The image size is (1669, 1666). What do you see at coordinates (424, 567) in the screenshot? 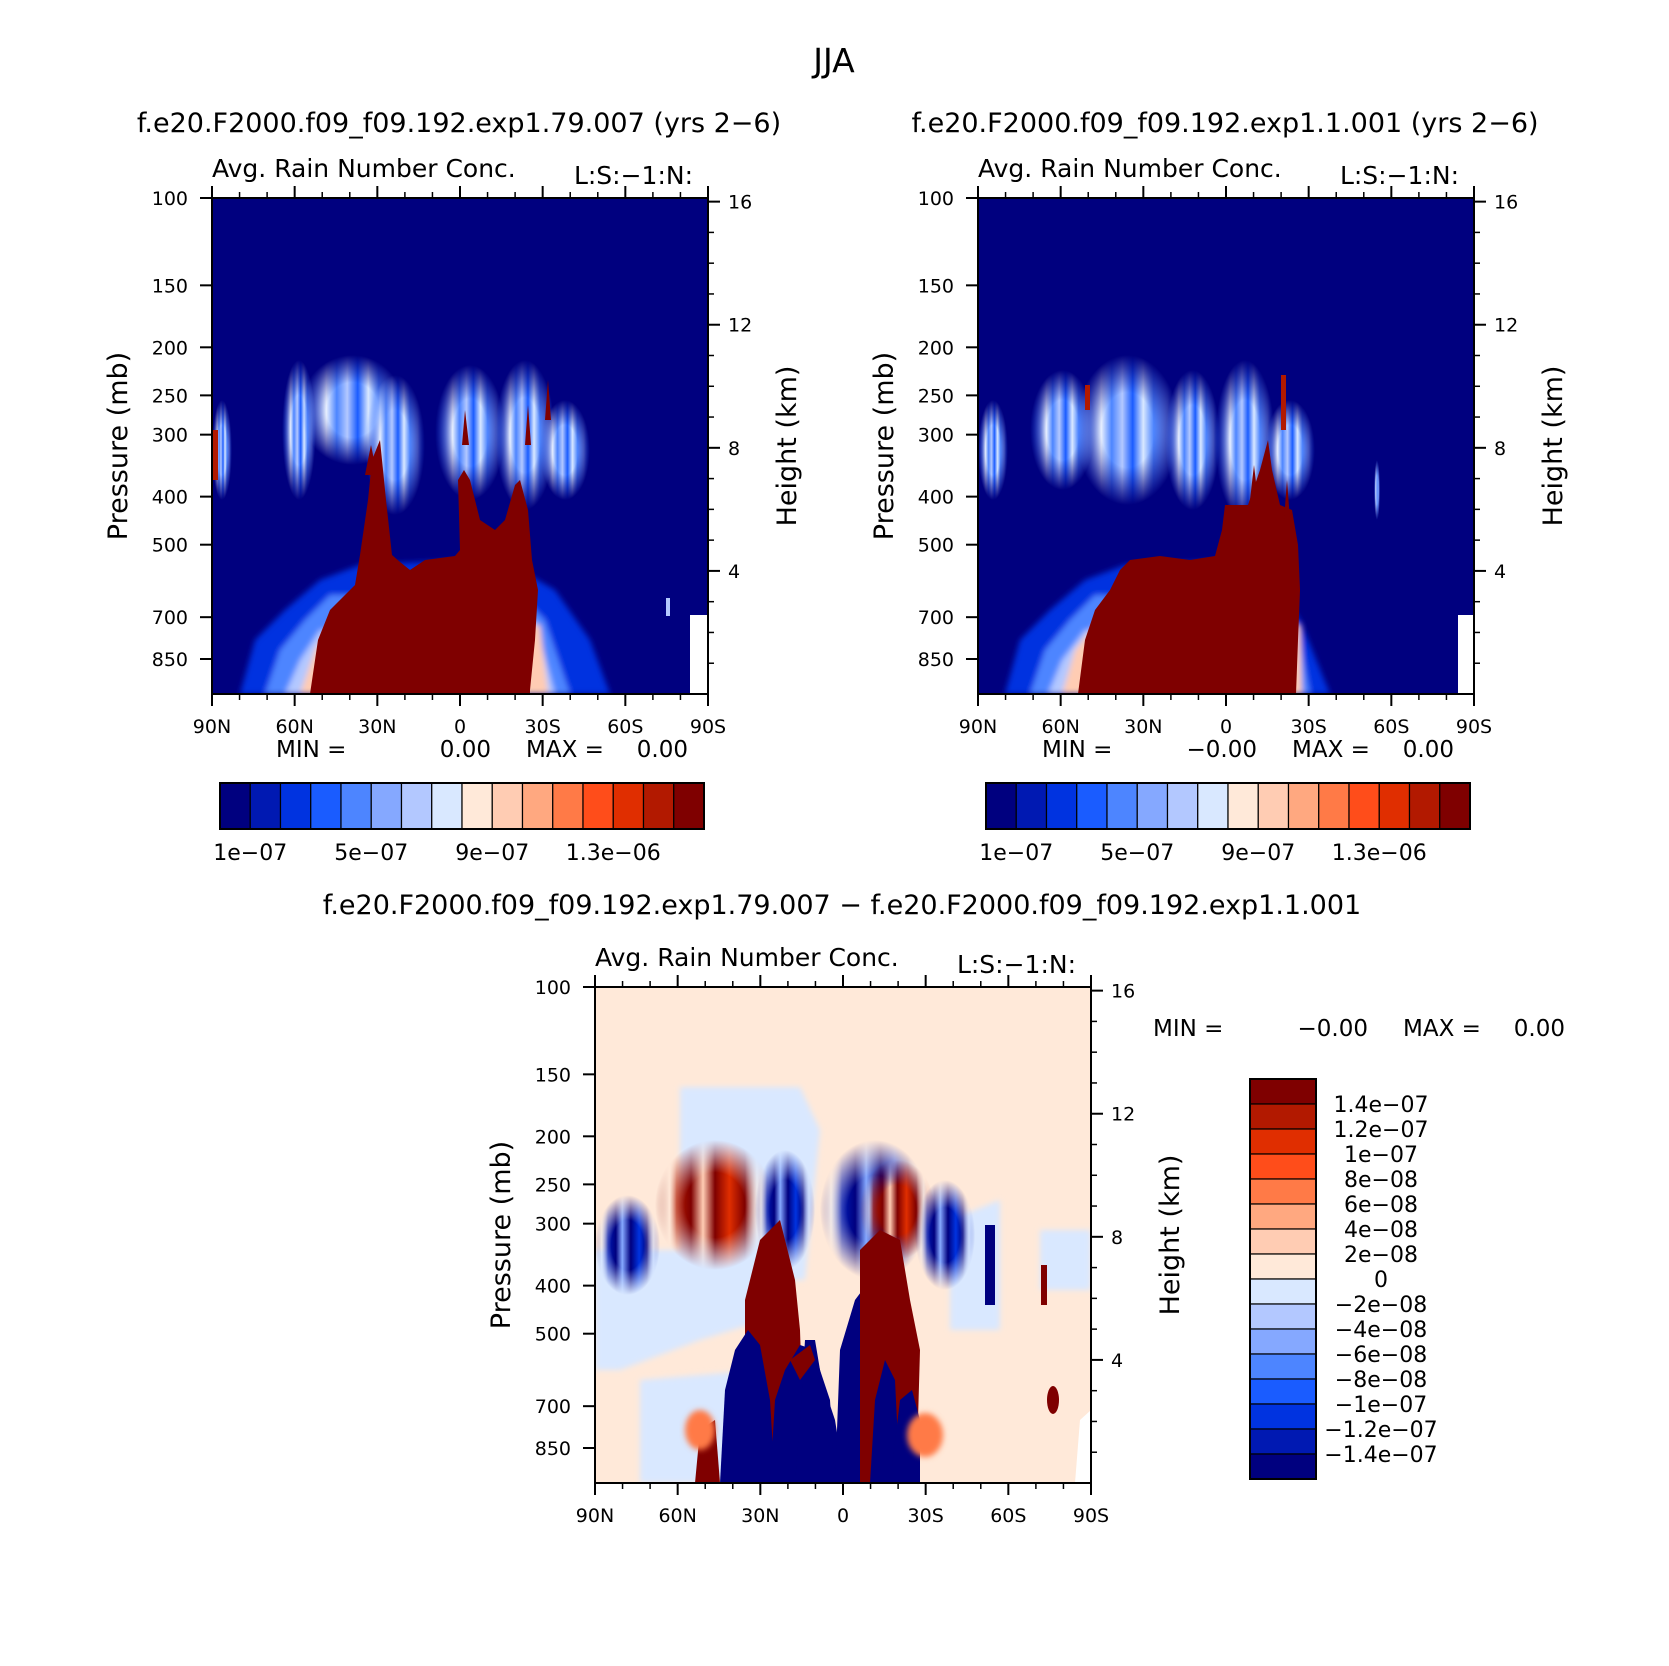
I see `field-a-core` at bounding box center [424, 567].